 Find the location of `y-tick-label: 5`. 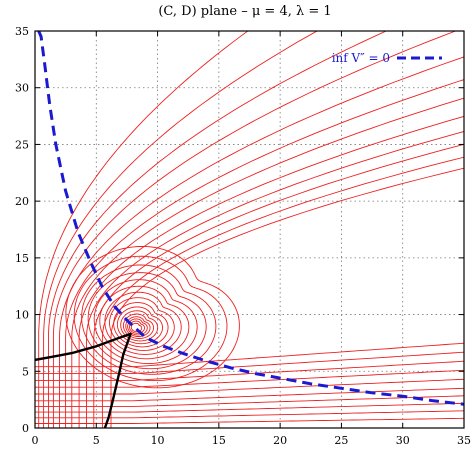

y-tick-label: 5 is located at coordinates (25, 371).